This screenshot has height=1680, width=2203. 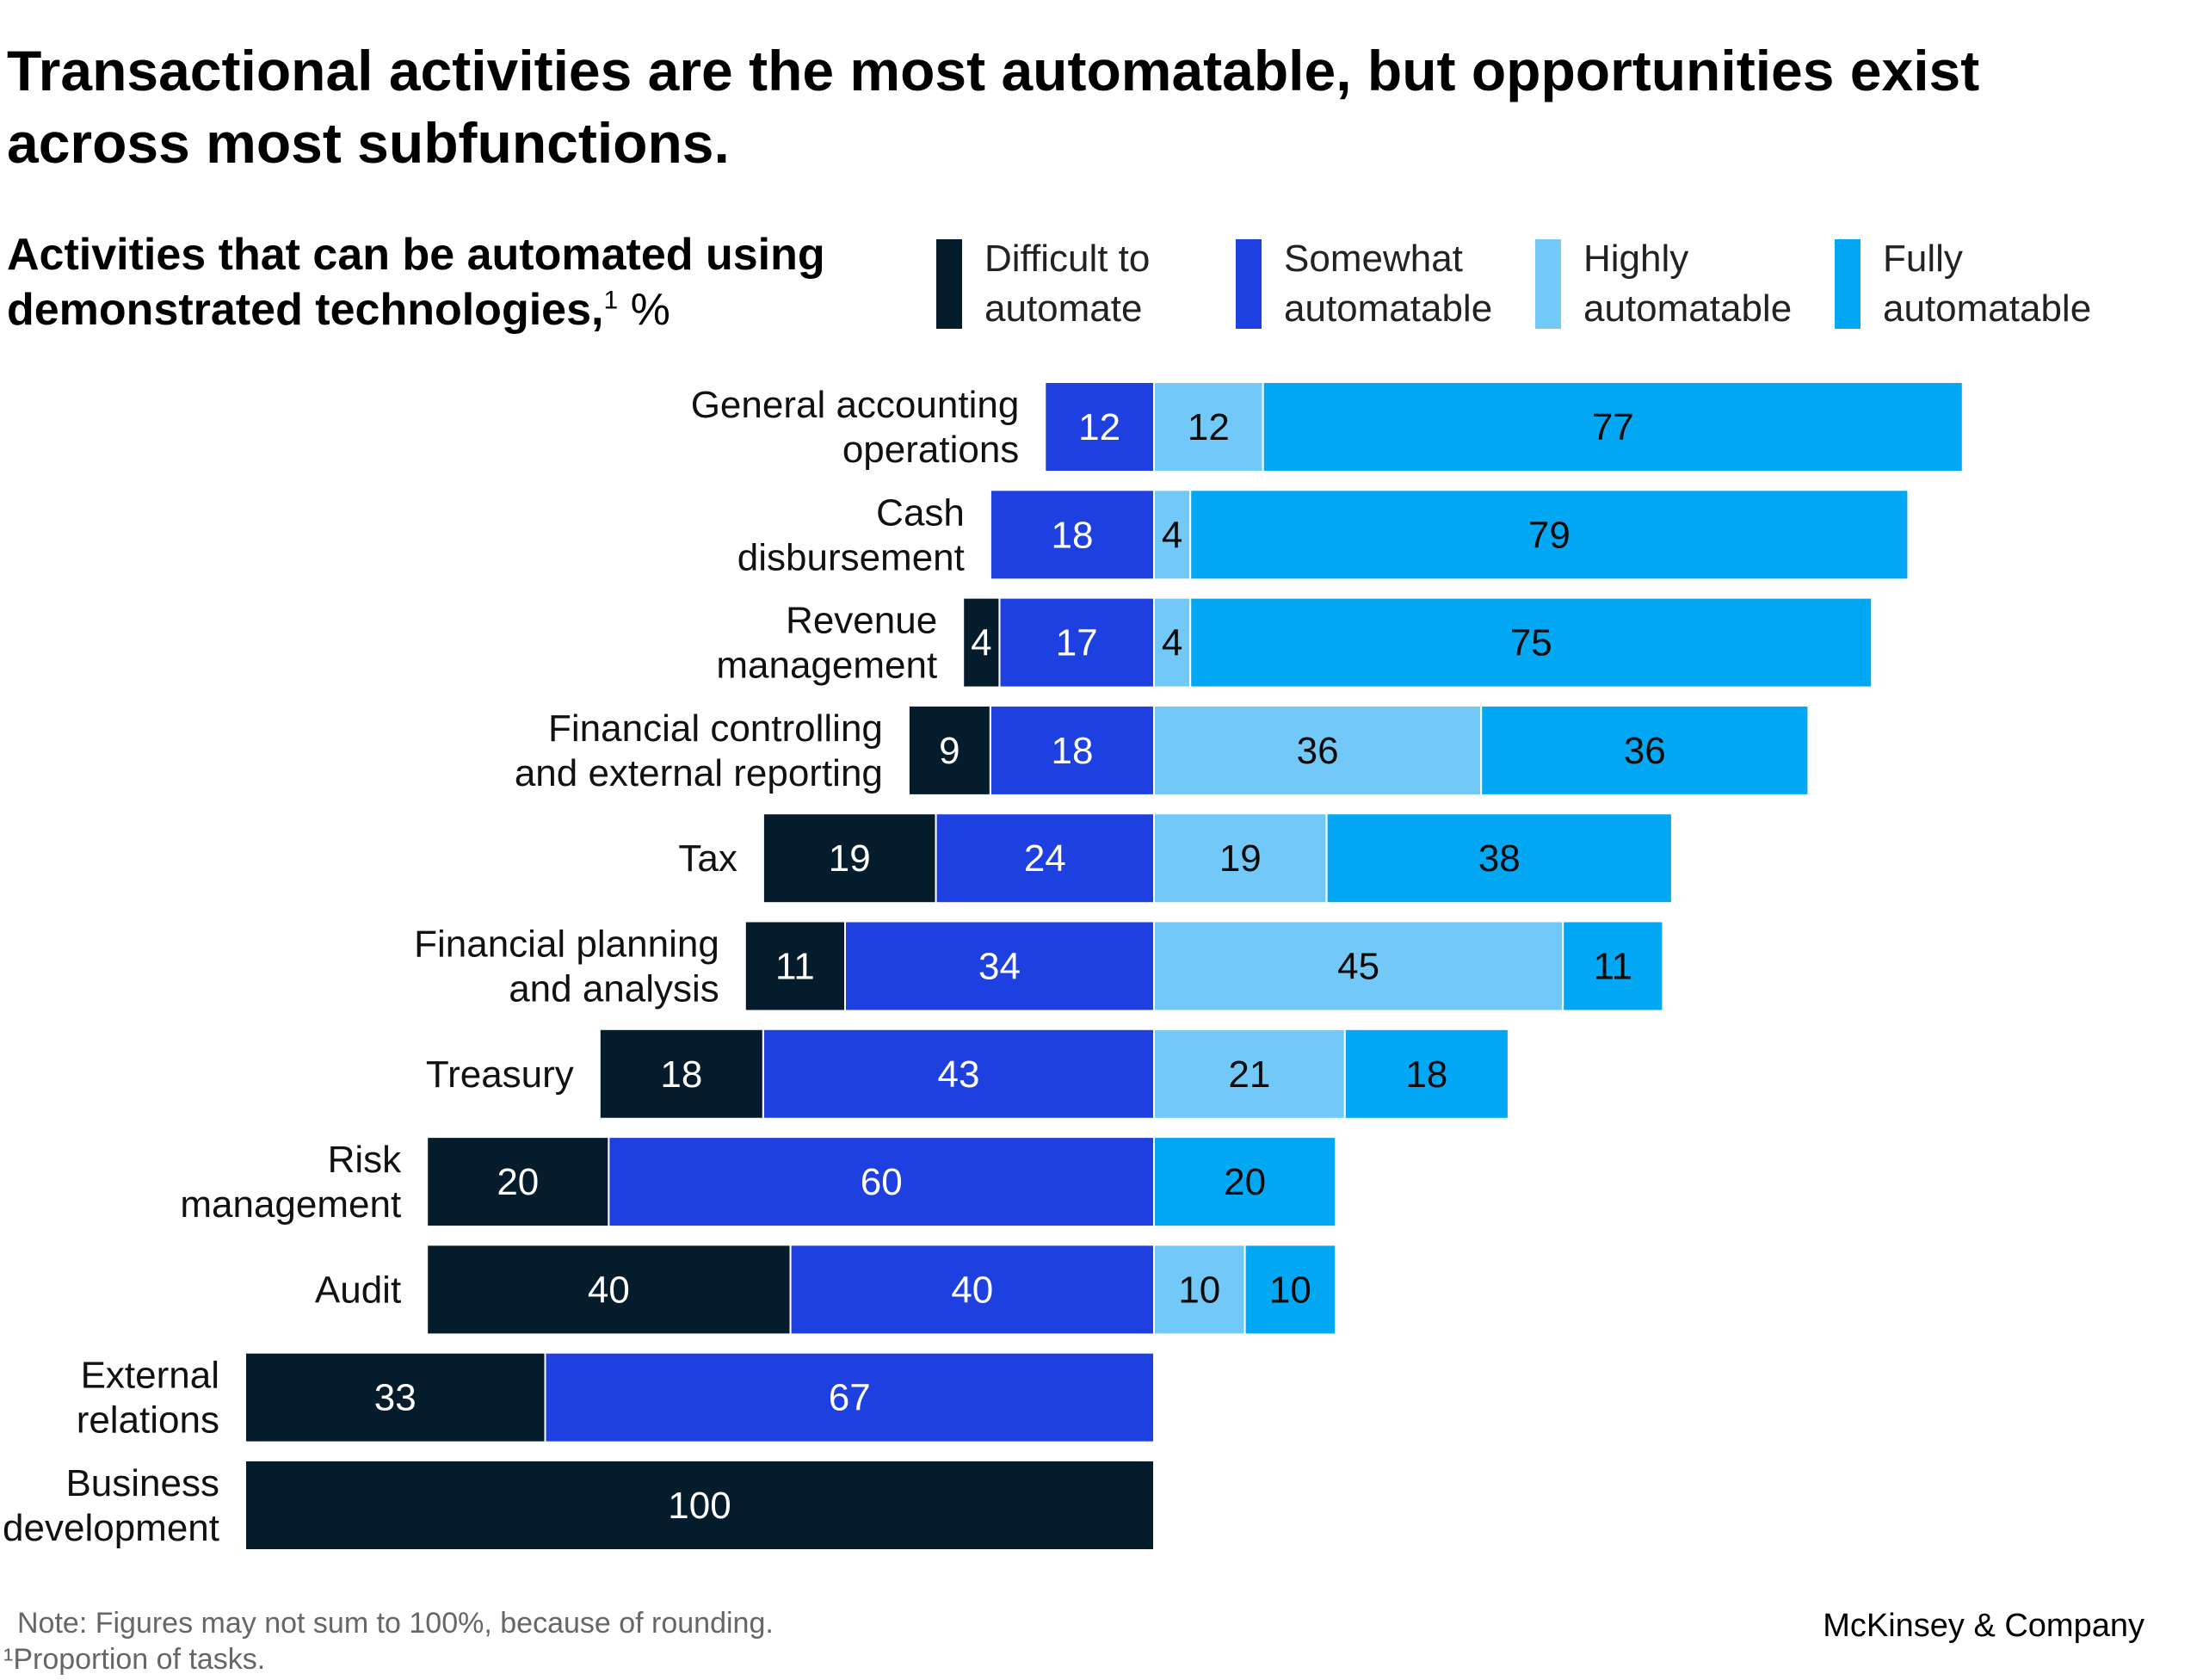 I want to click on data-label: 77, so click(x=1613, y=427).